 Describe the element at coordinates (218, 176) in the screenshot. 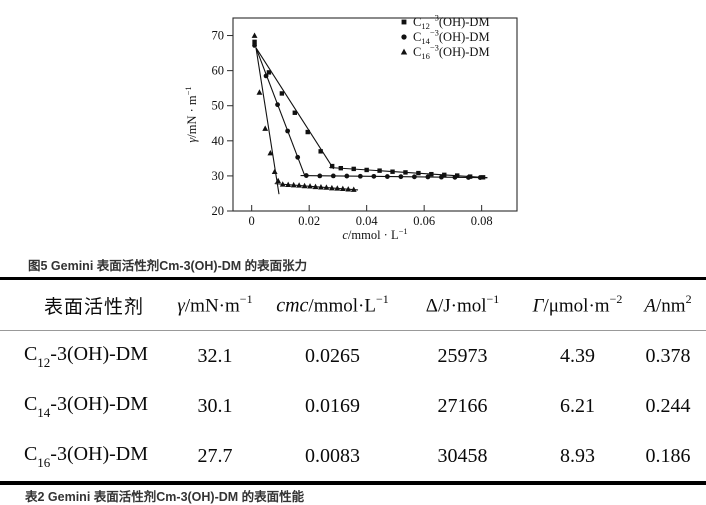

I see `y-tick-label: 30` at that location.